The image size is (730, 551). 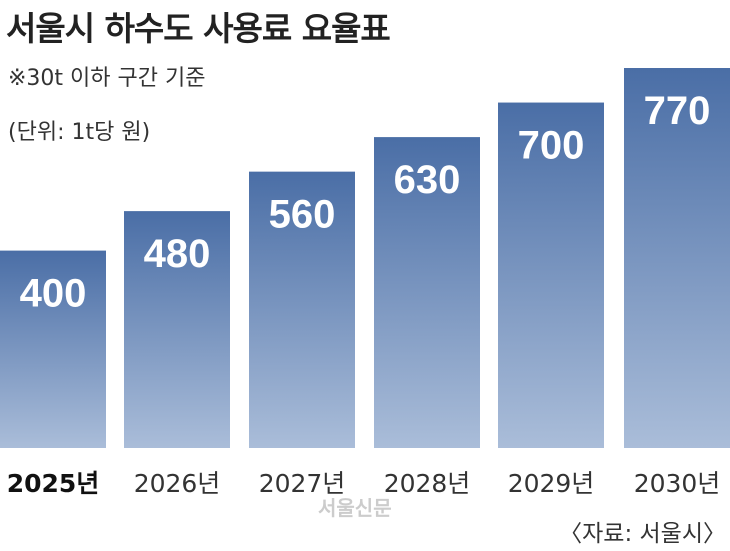 What do you see at coordinates (677, 483) in the screenshot?
I see `x-tick-label: 2030년` at bounding box center [677, 483].